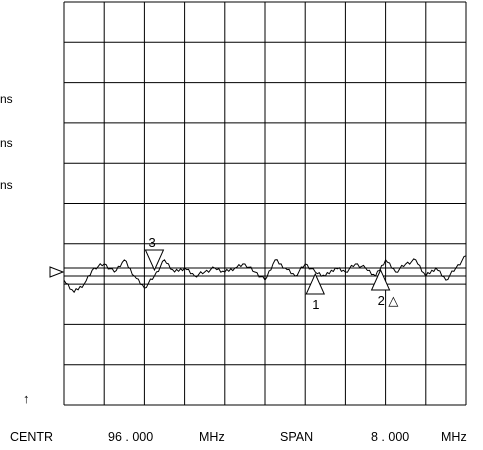  I want to click on y-tick-label-1: ns, so click(6, 99).